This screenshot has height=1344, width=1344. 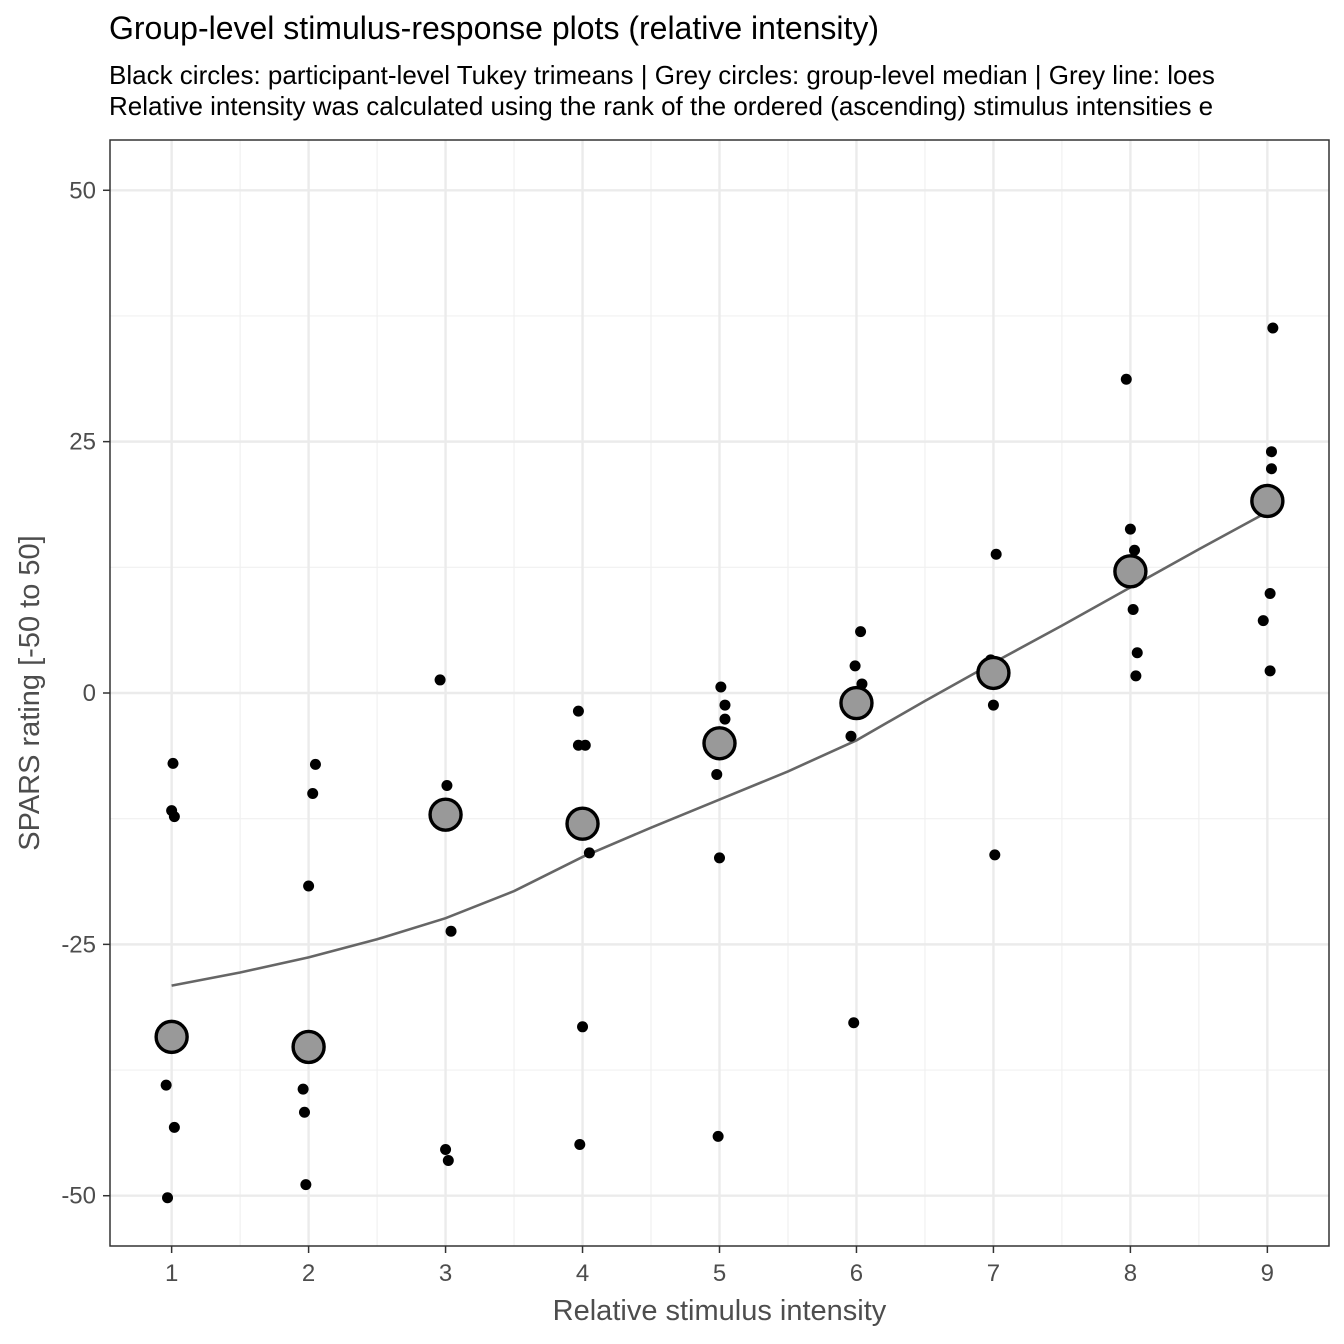 I want to click on y-tick-label: -50, so click(x=78, y=1196).